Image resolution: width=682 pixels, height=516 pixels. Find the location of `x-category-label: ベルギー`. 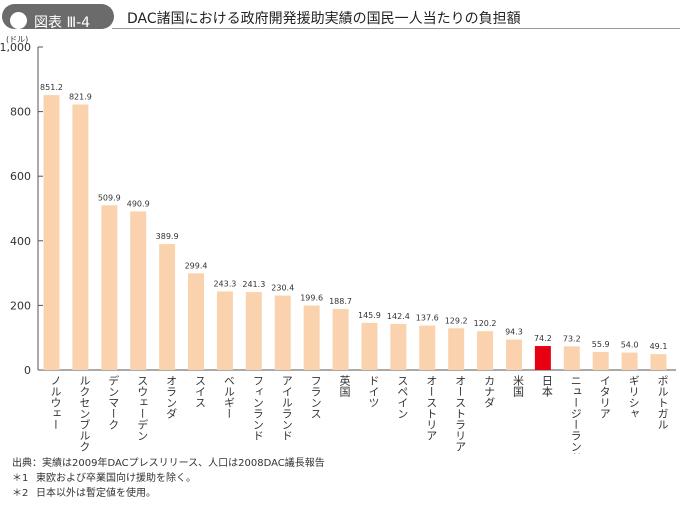

x-category-label: ベルギー is located at coordinates (228, 397).